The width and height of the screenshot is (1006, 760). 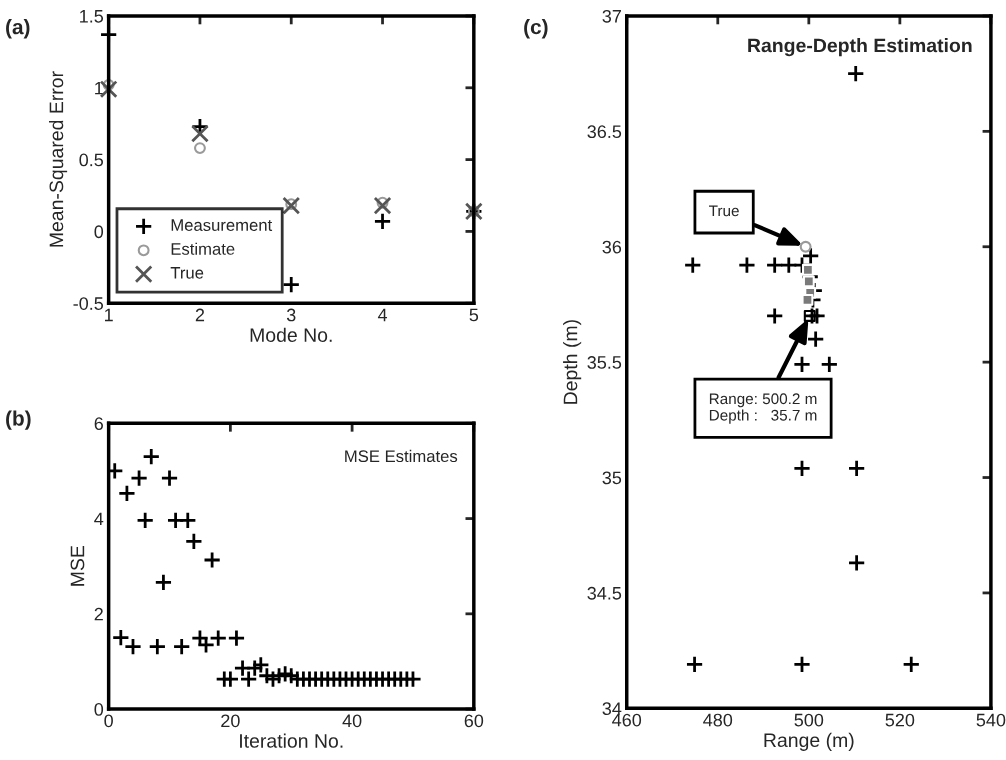 I want to click on y-axis-title: Mean-Squared Error, so click(x=58, y=159).